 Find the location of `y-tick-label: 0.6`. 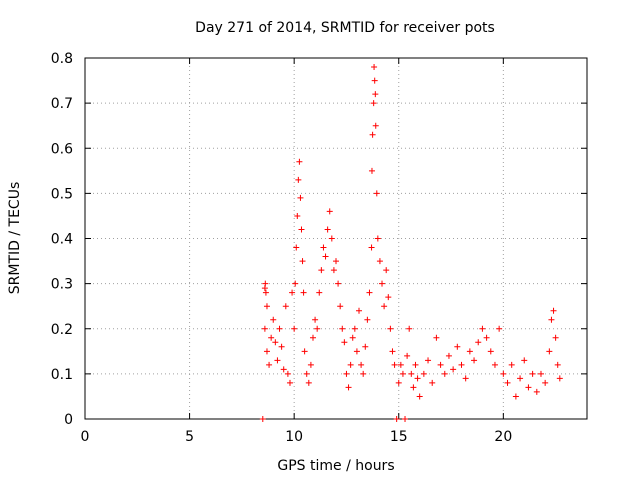

y-tick-label: 0.6 is located at coordinates (62, 149).